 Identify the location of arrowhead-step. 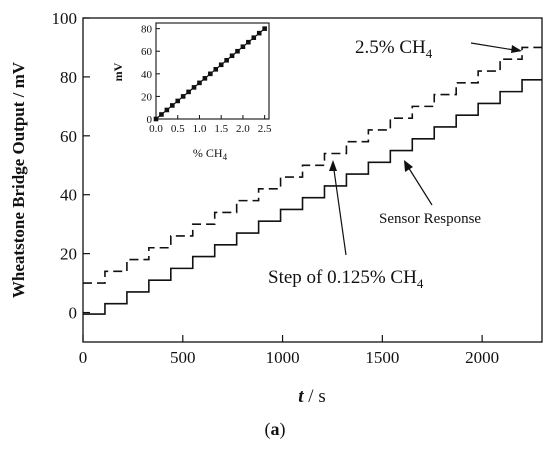
(333, 165).